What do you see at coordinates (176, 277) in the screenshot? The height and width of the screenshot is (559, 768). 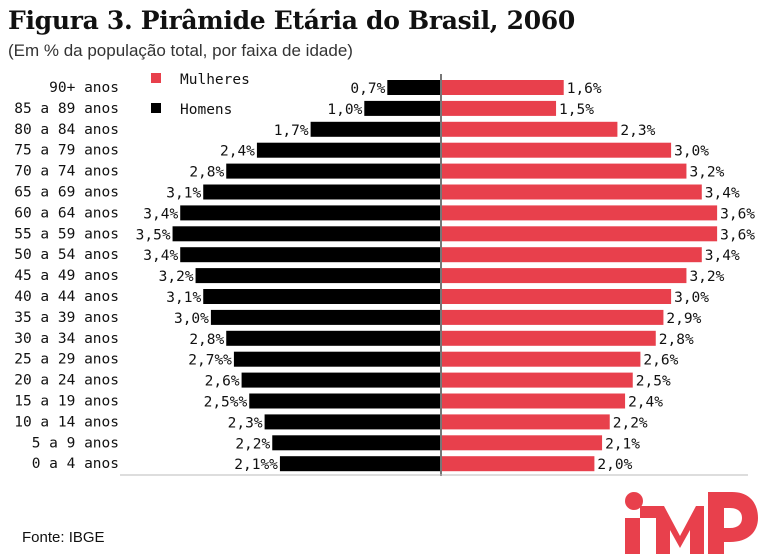 I see `data-label-homens: 3,2%` at bounding box center [176, 277].